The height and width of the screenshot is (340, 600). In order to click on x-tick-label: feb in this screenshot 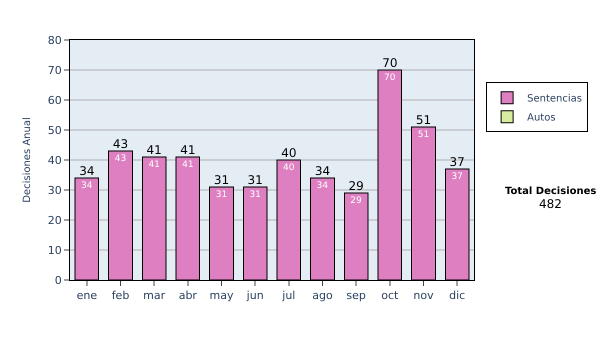, I will do `click(121, 295)`.